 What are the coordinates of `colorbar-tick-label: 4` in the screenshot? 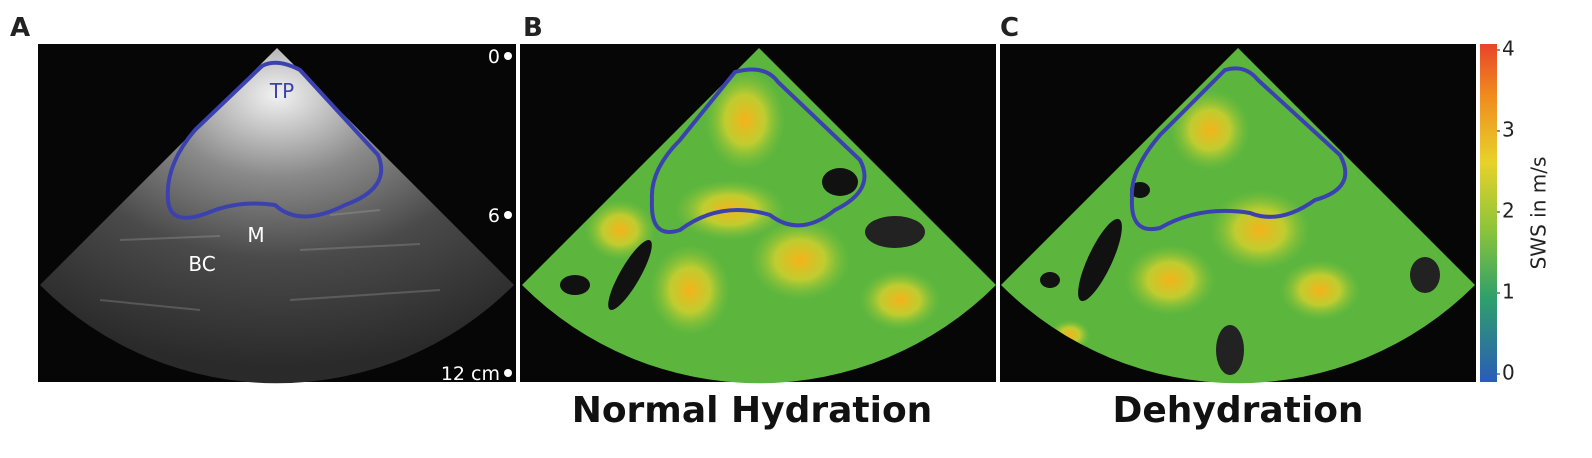 It's located at (1508, 49).